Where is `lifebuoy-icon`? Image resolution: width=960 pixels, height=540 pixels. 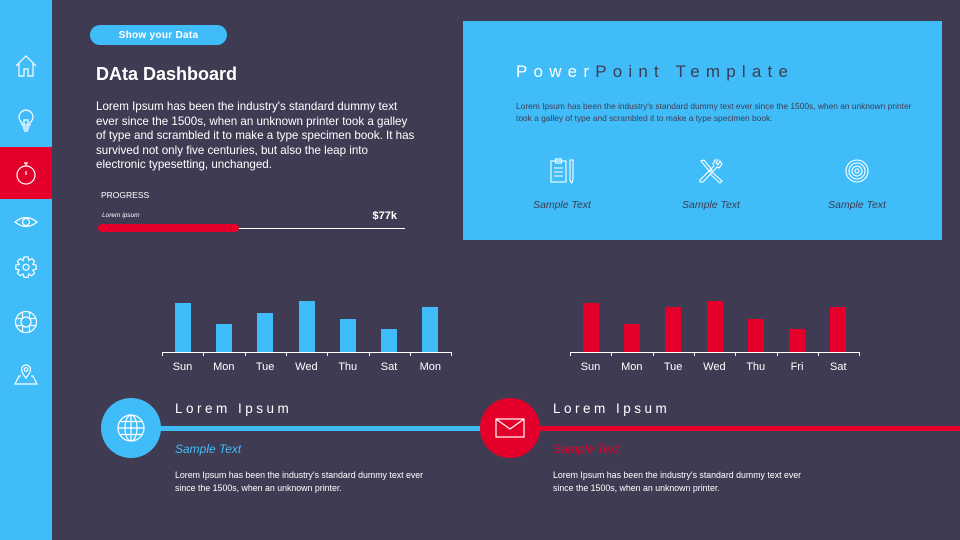 lifebuoy-icon is located at coordinates (26, 322).